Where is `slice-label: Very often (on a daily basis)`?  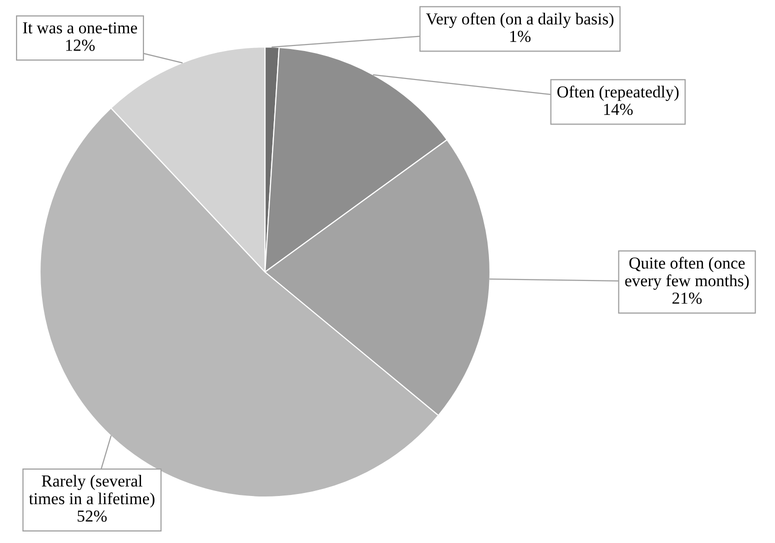 slice-label: Very often (on a daily basis) is located at coordinates (520, 20).